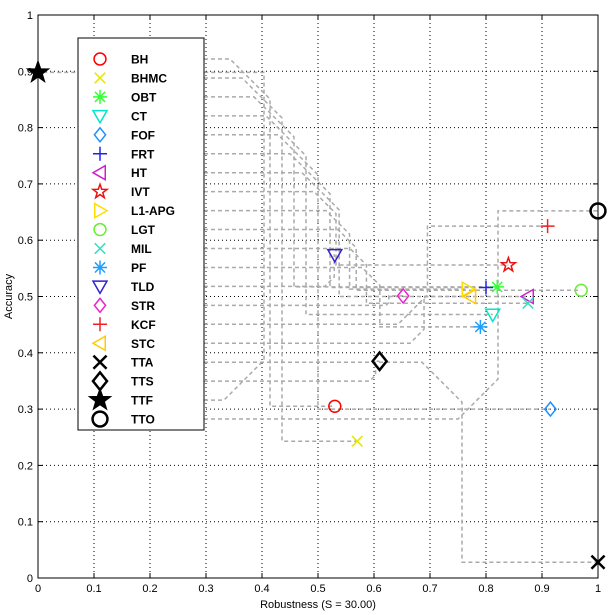 This screenshot has width=610, height=615. Describe the element at coordinates (119, 172) in the screenshot. I see `legend-entry: HT` at that location.